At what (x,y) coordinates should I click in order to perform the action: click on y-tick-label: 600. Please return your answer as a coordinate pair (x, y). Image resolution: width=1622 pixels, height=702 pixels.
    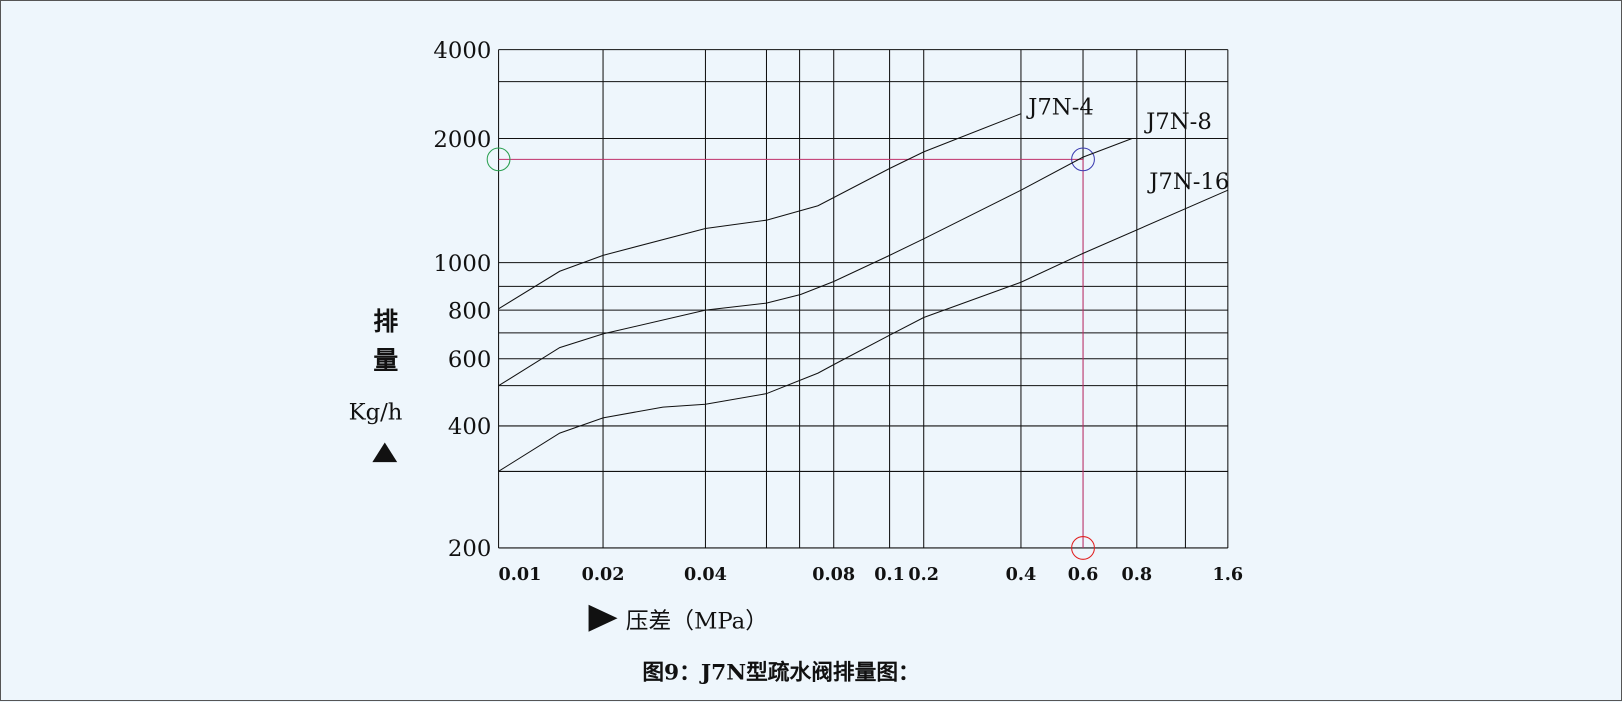
    Looking at the image, I should click on (469, 360).